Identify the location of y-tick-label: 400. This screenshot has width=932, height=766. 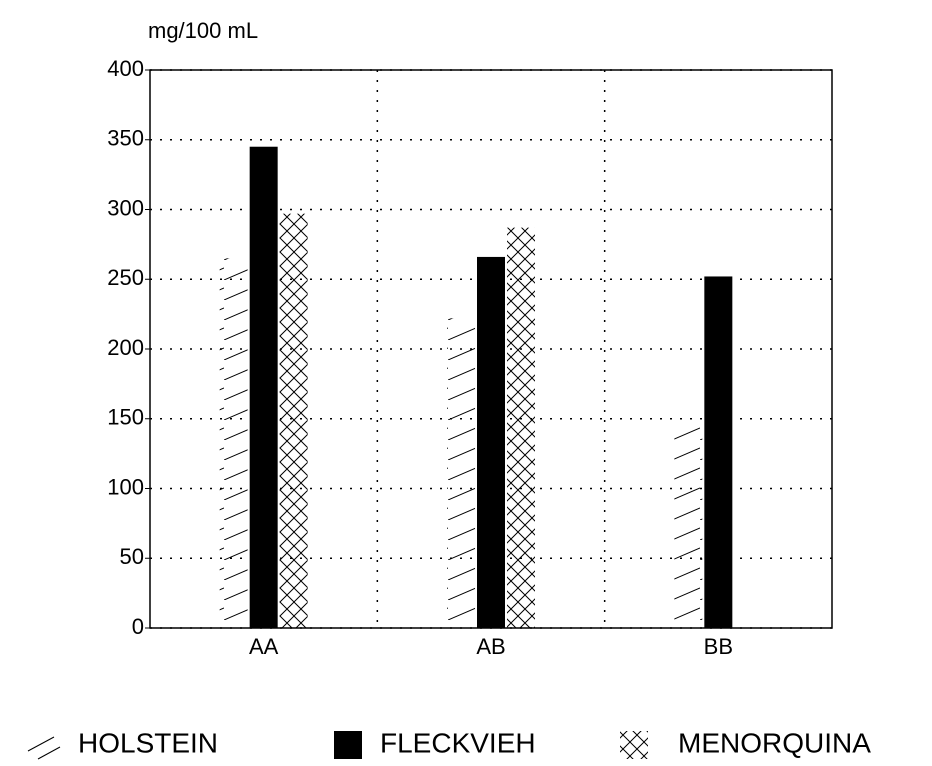
(125, 68).